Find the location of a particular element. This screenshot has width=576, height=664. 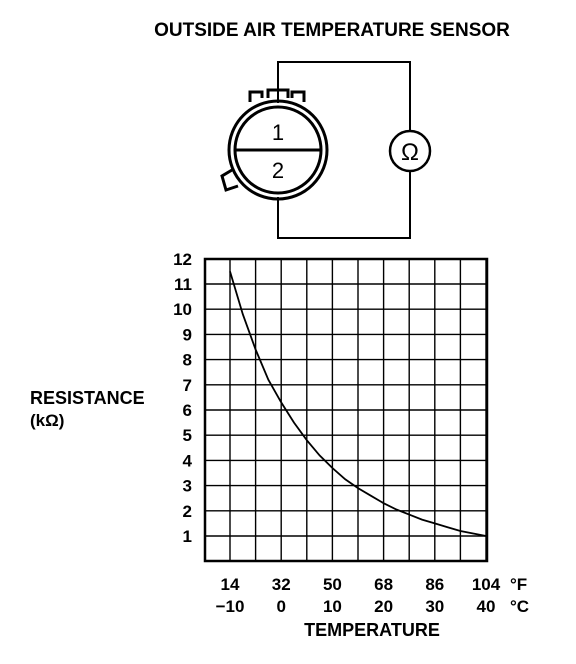

x-tick-label-c: −10 is located at coordinates (230, 606).